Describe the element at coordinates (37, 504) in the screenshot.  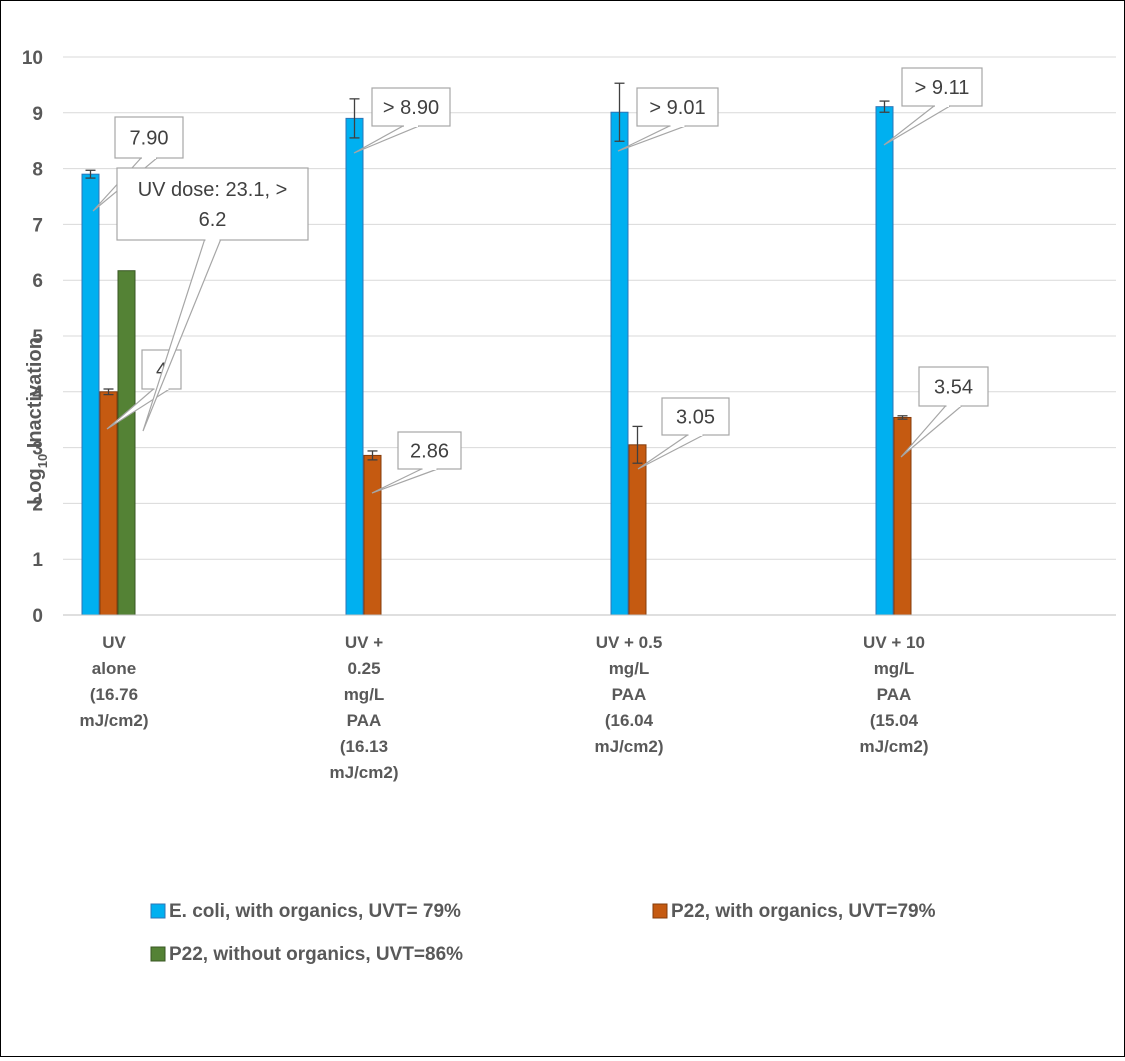
I see `y-tick-label: 2` at that location.